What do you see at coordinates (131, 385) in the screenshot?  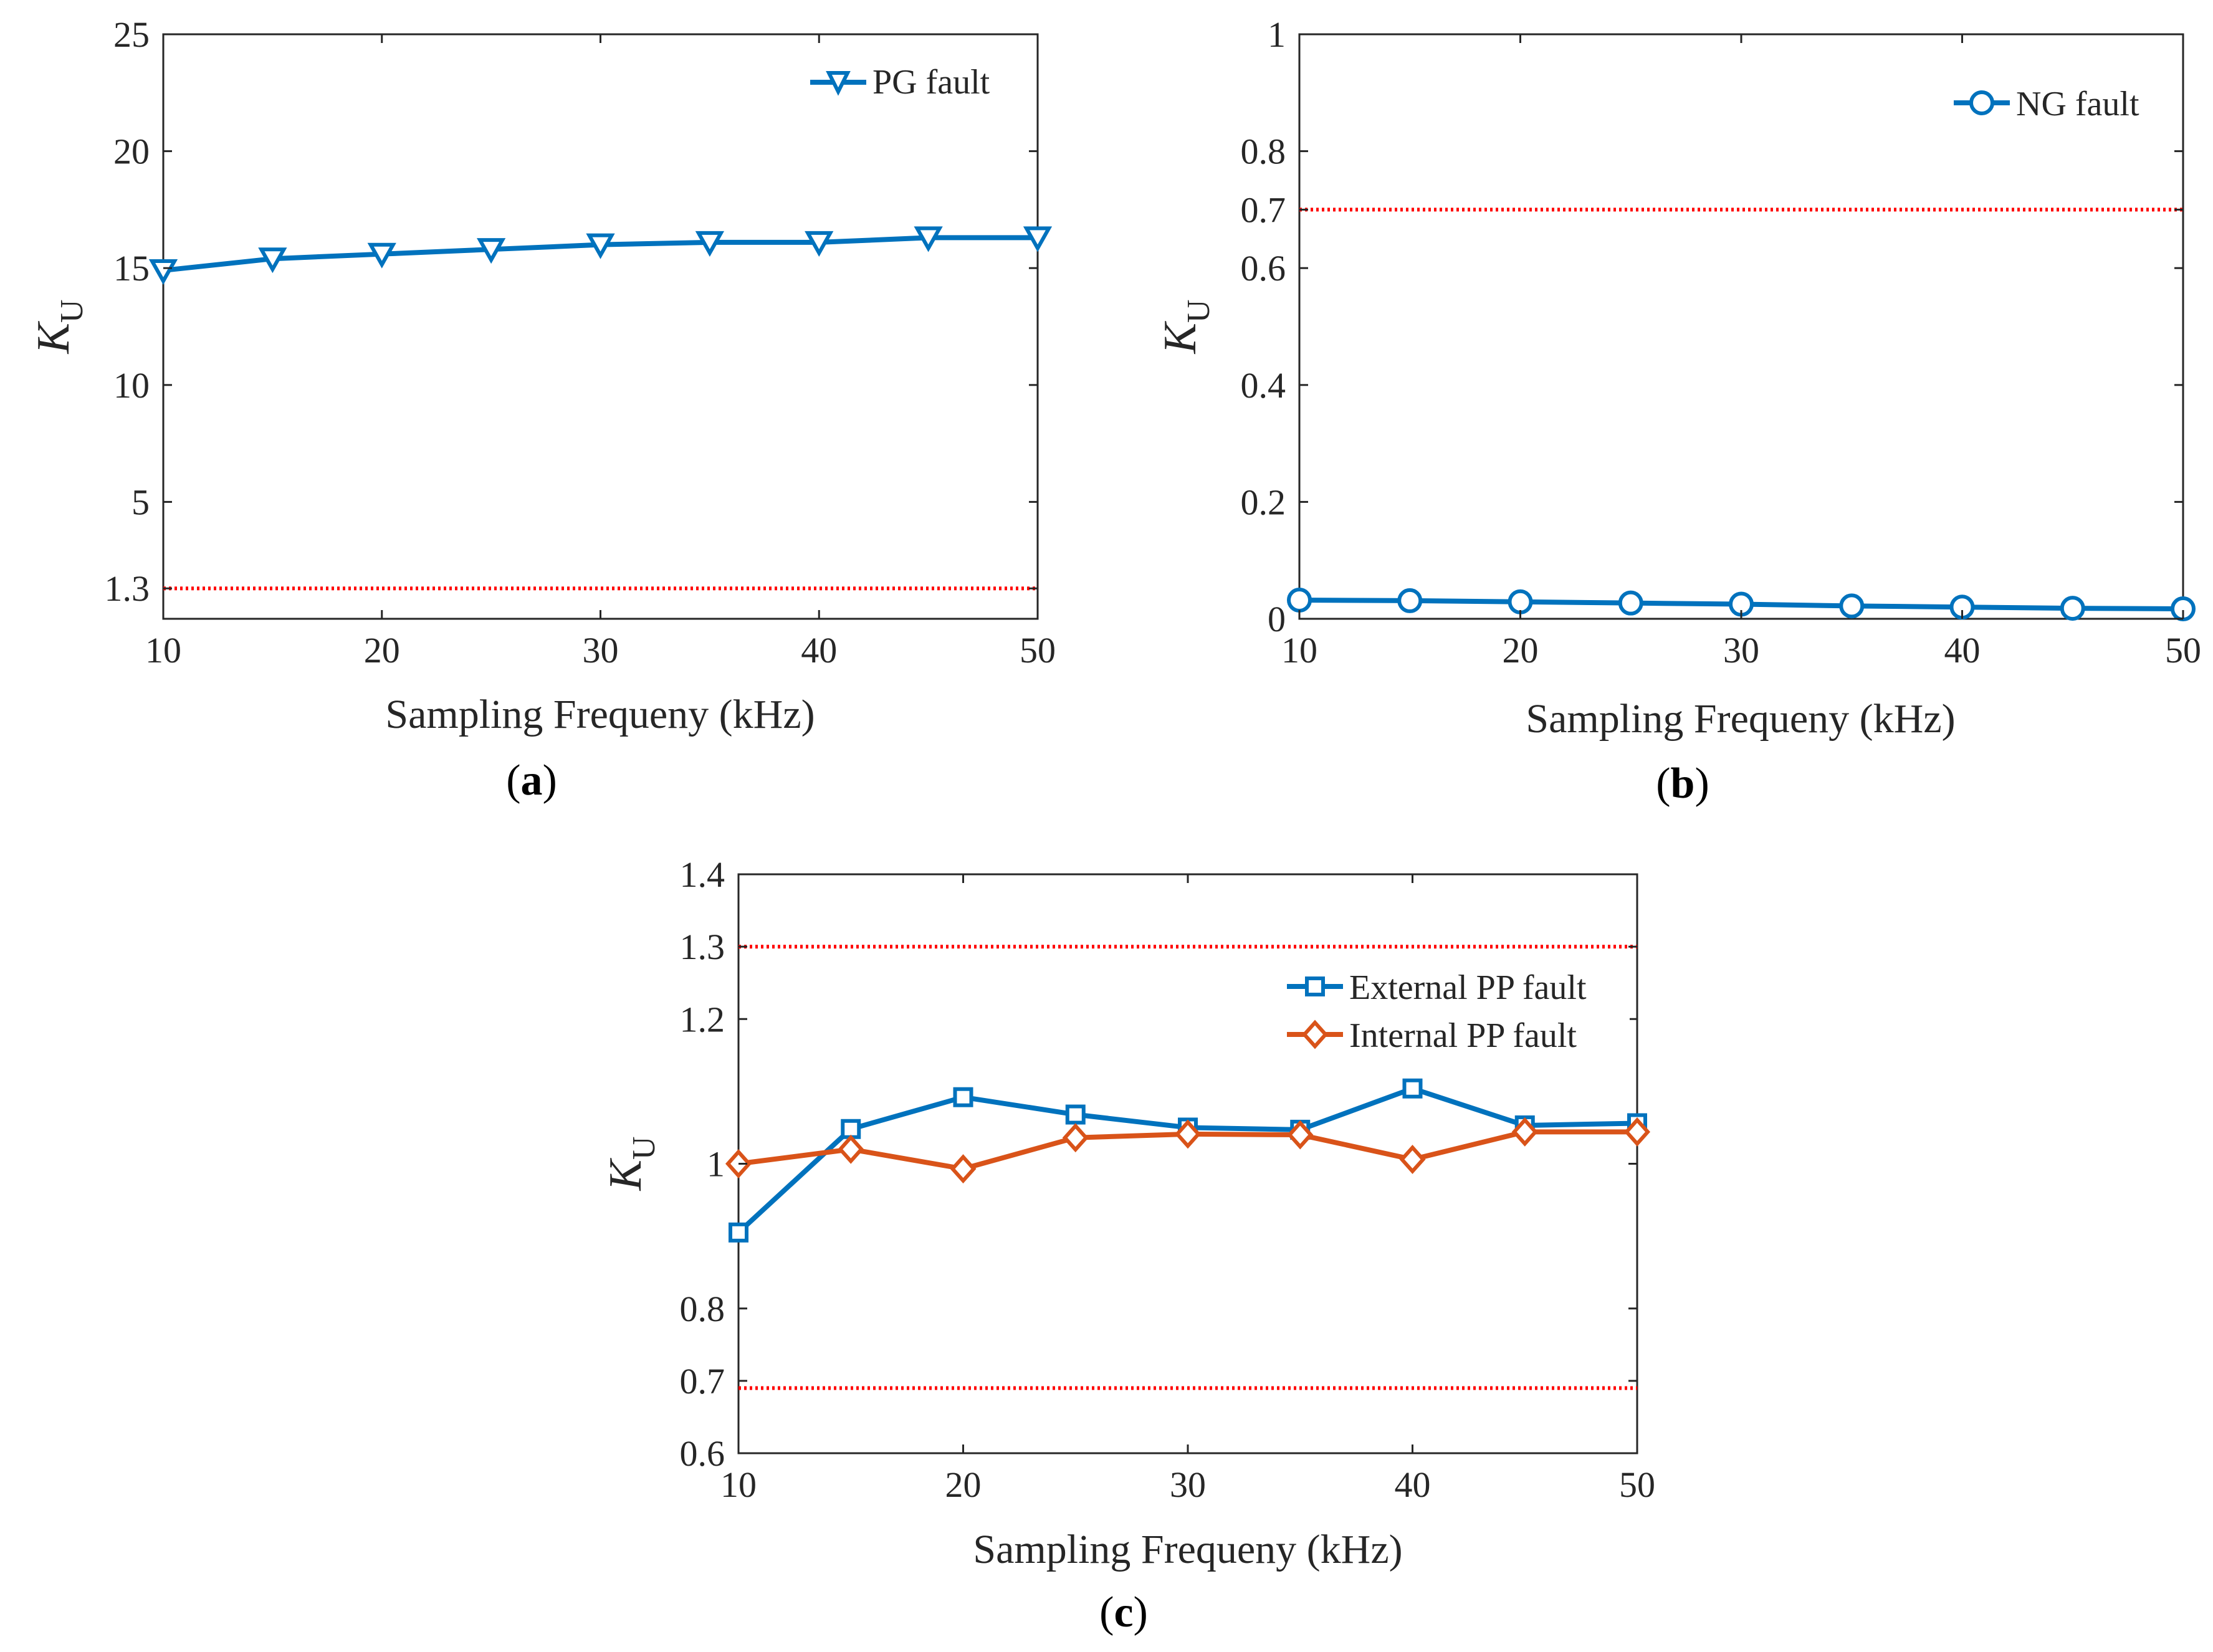 I see `y-tick-label-a: 10` at bounding box center [131, 385].